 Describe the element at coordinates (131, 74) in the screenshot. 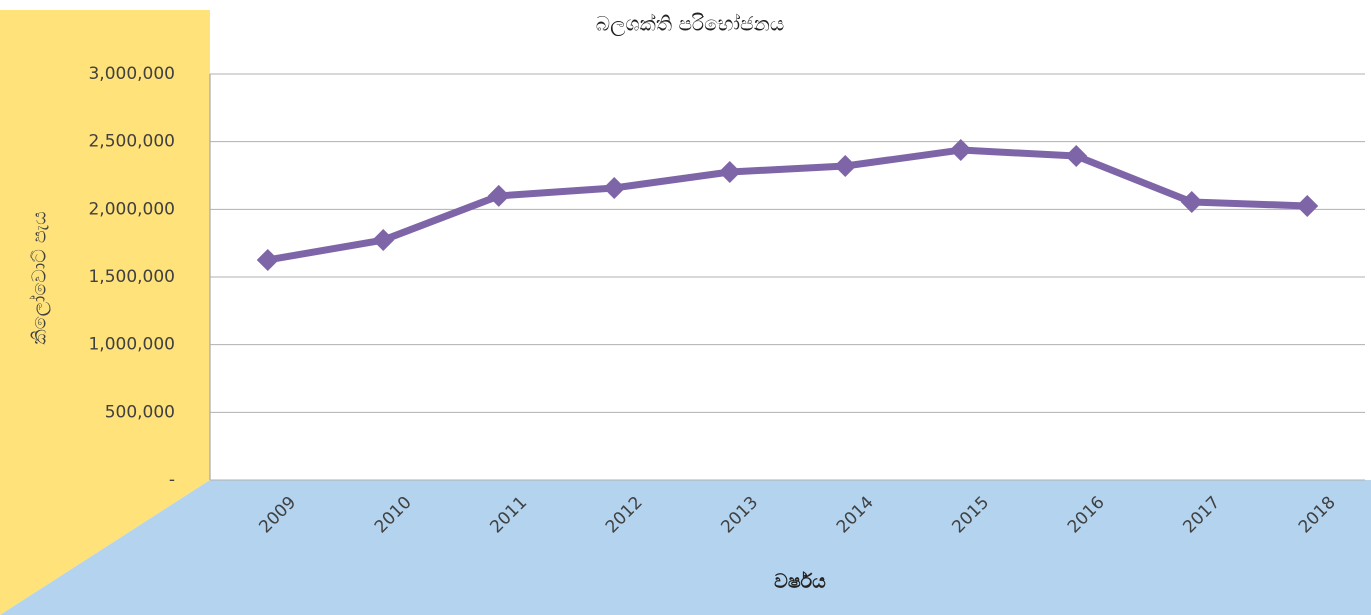

I see `y-tick-label: 3,000,000` at that location.